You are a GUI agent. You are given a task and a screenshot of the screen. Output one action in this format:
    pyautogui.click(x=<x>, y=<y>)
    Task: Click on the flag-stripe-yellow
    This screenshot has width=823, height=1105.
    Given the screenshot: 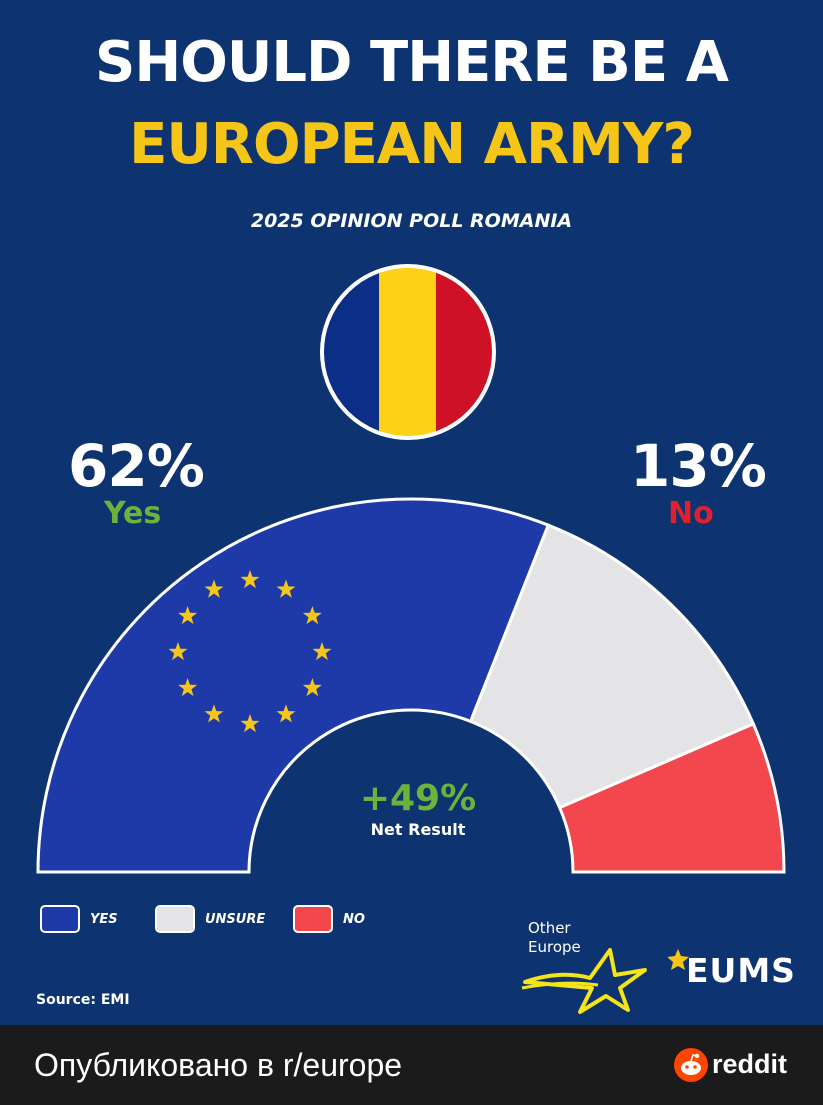 What is the action you would take?
    pyautogui.click(x=408, y=352)
    